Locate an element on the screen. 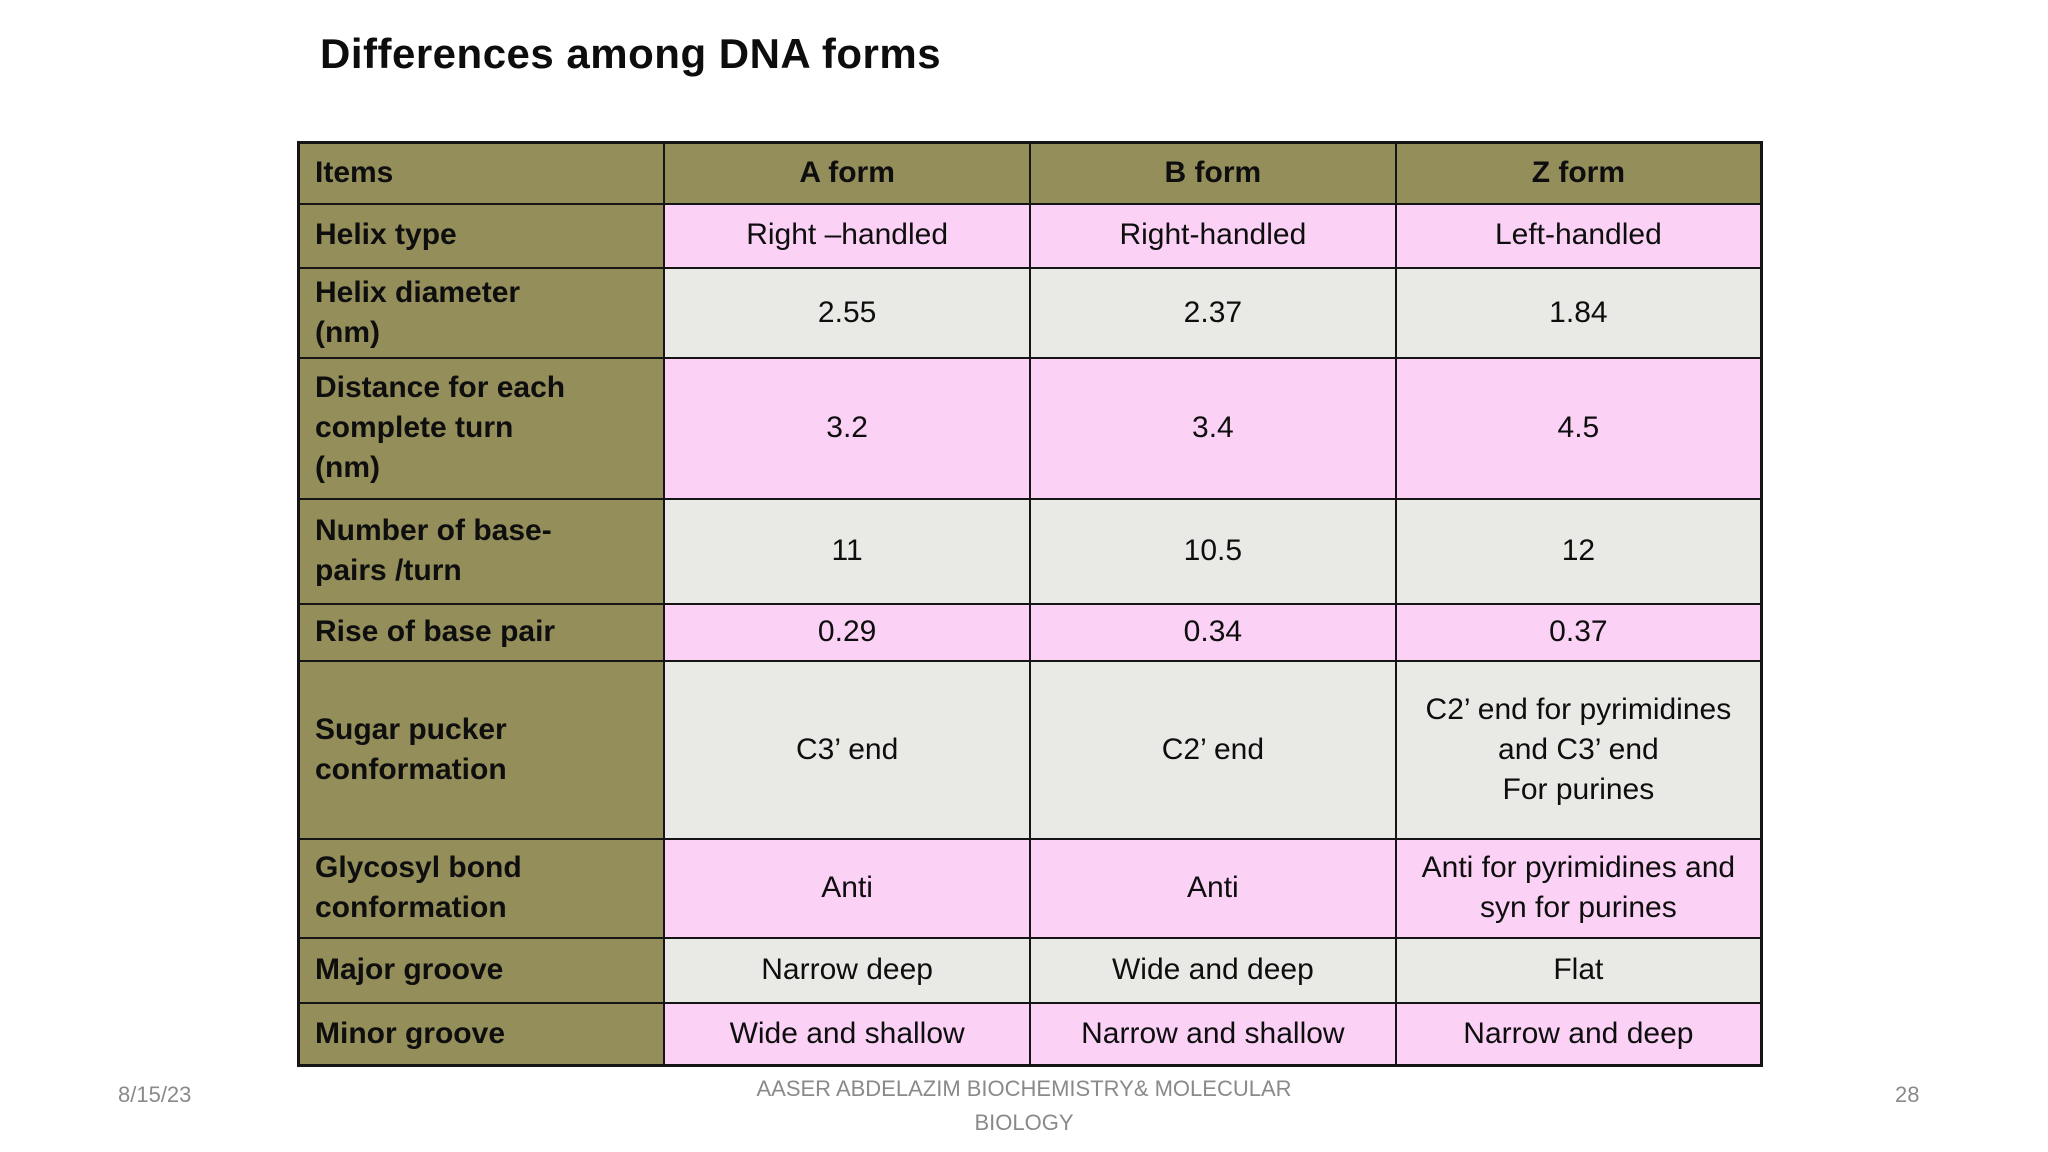 Image resolution: width=2048 pixels, height=1152 pixels. table-cell: 11 is located at coordinates (847, 551).